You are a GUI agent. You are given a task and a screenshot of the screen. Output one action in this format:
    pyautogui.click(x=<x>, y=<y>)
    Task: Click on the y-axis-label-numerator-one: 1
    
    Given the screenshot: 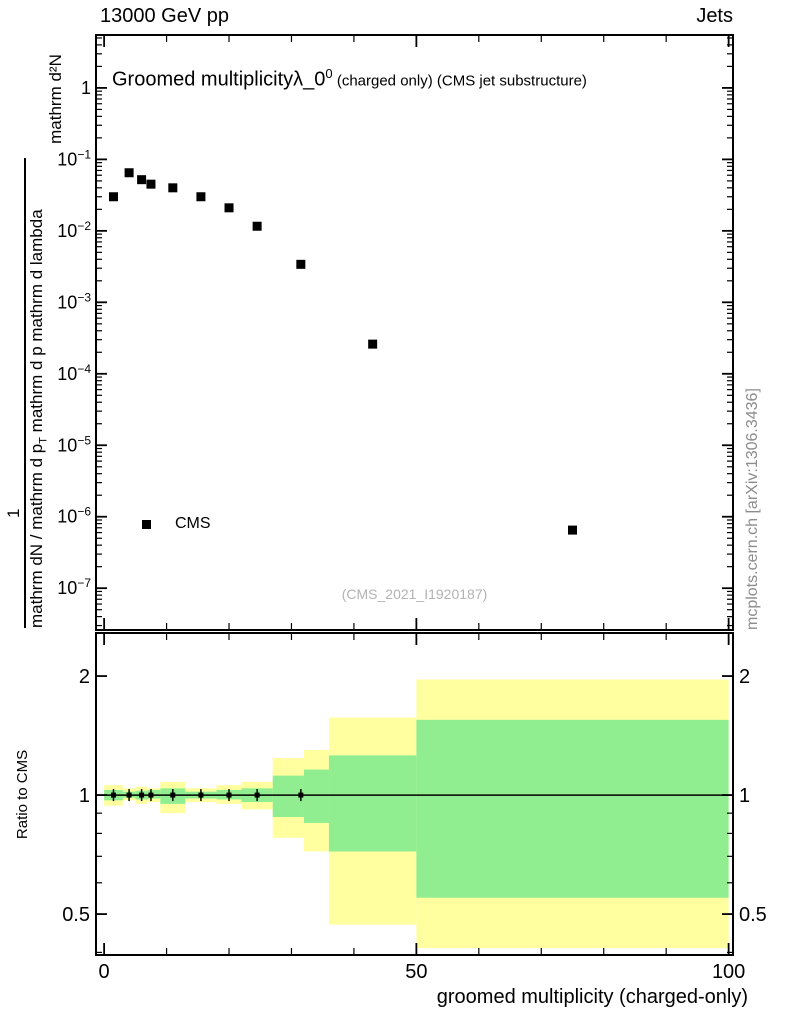 What is the action you would take?
    pyautogui.click(x=13, y=513)
    